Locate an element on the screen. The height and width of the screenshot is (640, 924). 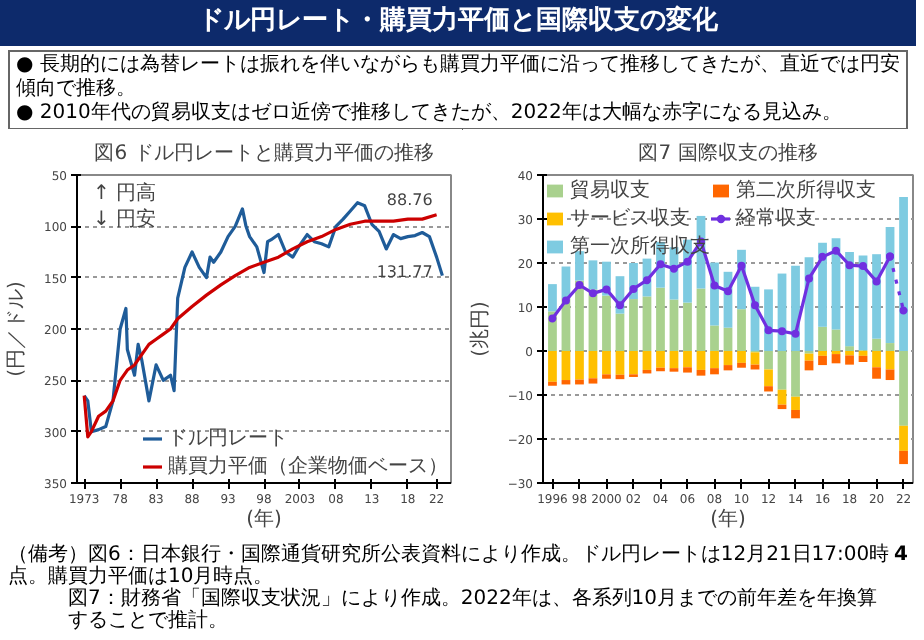
legend-label: ドル円レート is located at coordinates (228, 439).